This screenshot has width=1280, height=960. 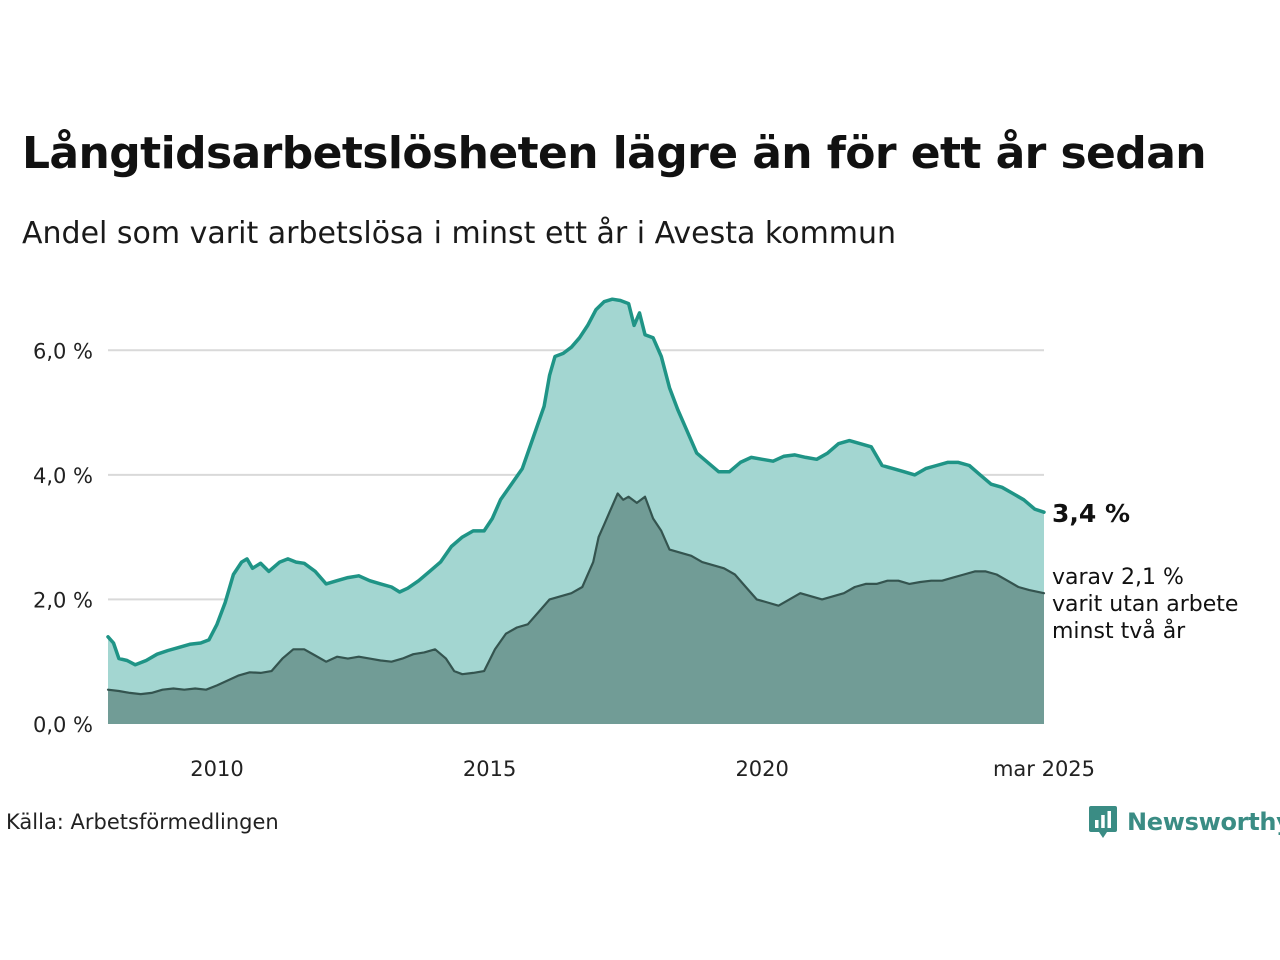 I want to click on end-value-label: 3,4 %, so click(x=1091, y=513).